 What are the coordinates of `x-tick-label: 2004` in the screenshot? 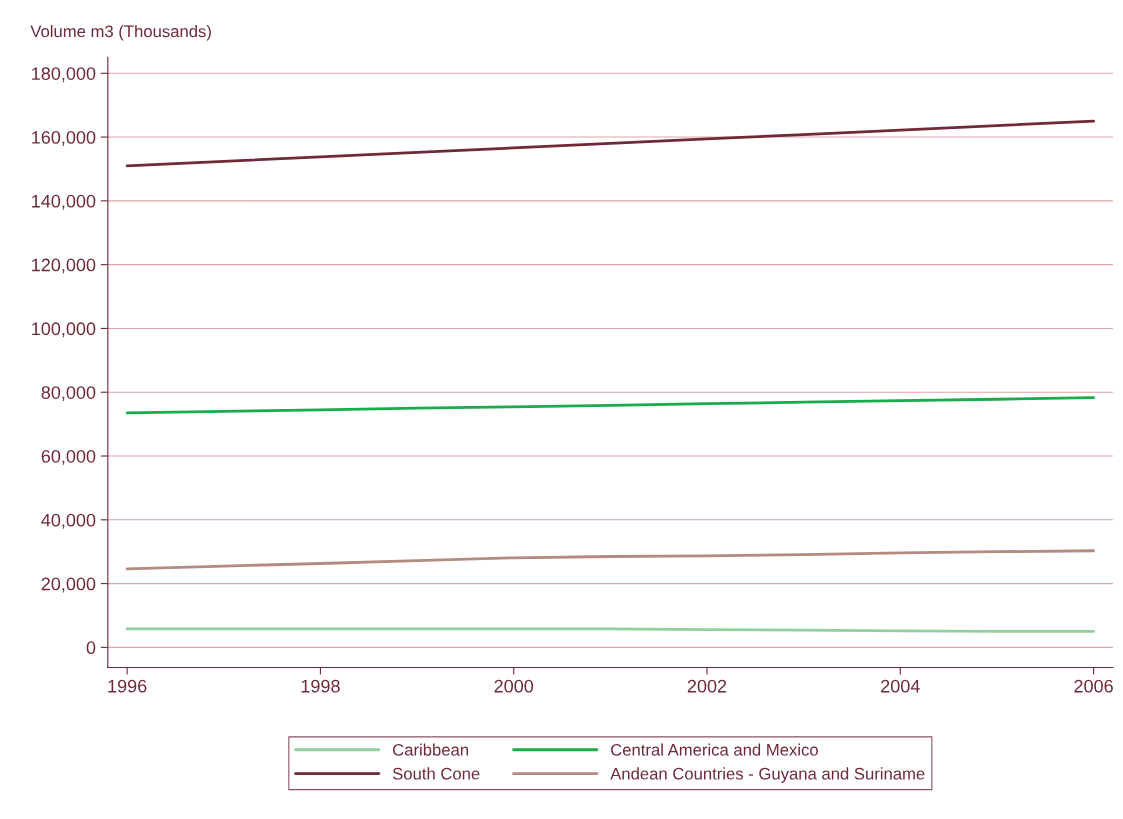 It's located at (900, 686).